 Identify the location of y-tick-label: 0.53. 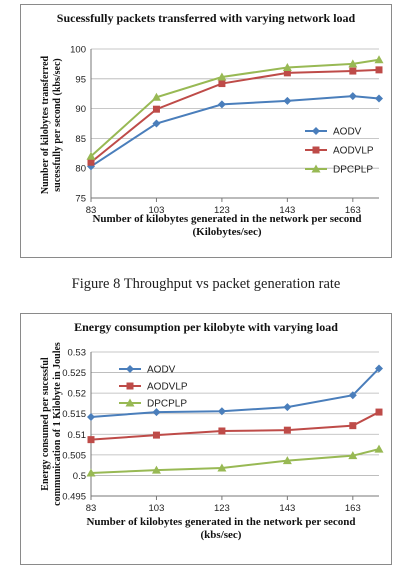
(77, 353).